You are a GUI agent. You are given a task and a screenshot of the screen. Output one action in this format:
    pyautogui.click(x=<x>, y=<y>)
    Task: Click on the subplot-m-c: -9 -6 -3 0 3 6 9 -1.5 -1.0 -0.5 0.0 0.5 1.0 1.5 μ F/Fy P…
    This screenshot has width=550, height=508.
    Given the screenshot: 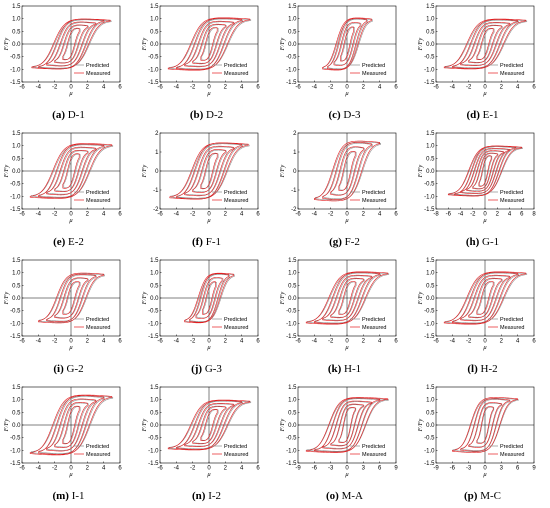 What is the action you would take?
    pyautogui.click(x=482, y=444)
    